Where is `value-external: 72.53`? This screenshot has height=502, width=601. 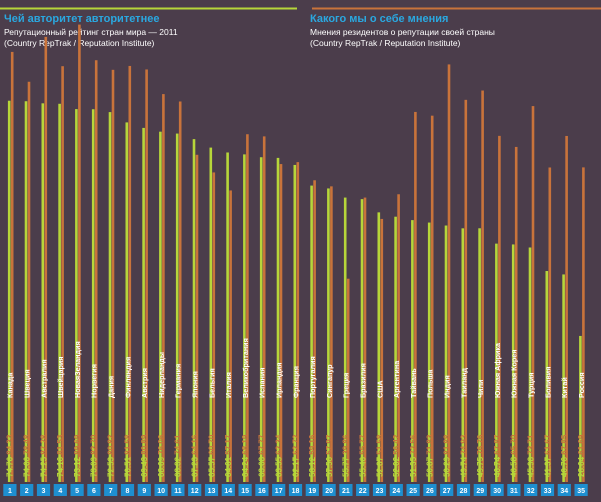 value-external: 72.53 is located at coordinates (111, 466).